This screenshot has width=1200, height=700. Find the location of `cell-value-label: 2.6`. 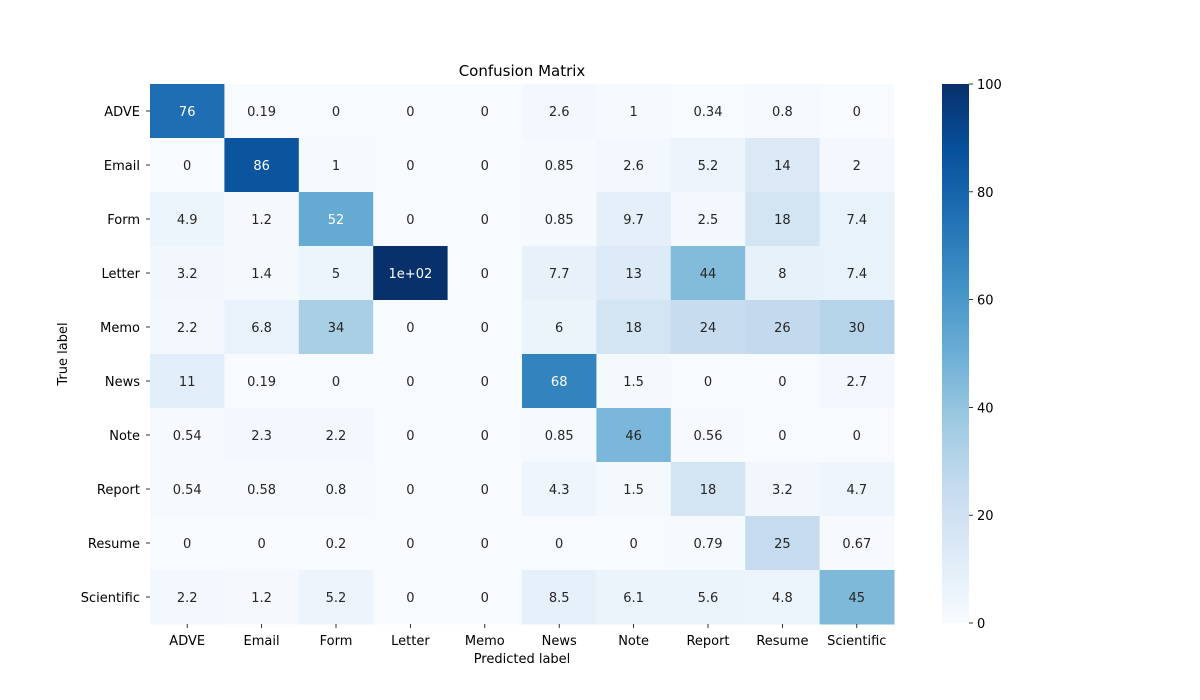

cell-value-label: 2.6 is located at coordinates (633, 166).